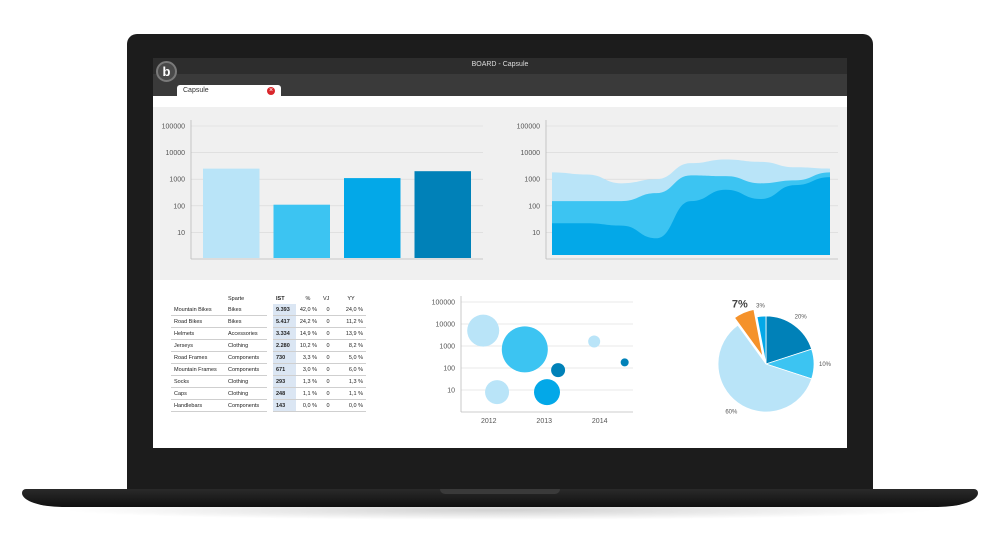 The width and height of the screenshot is (1000, 549). I want to click on row-ist: 9.393, so click(284, 310).